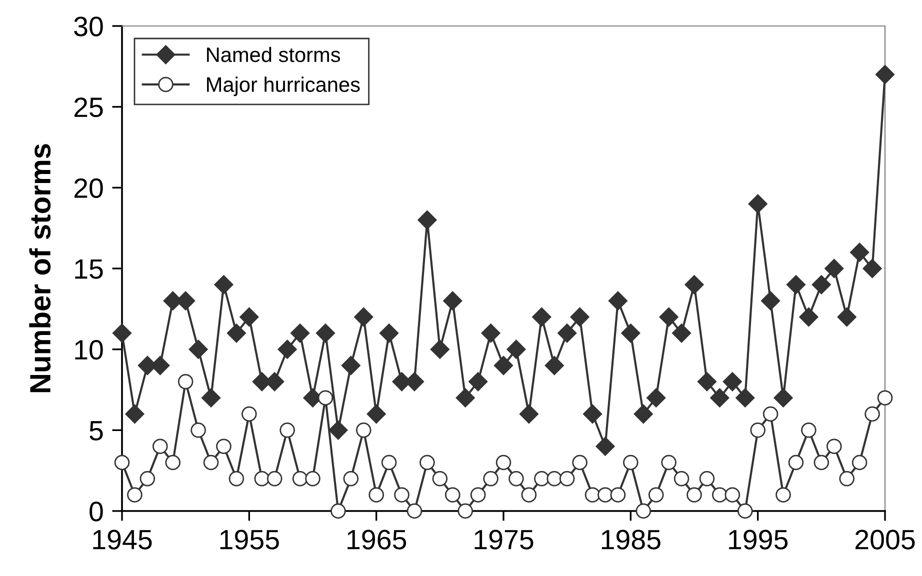 This screenshot has width=922, height=576. What do you see at coordinates (631, 540) in the screenshot?
I see `x-tick-label: 1985` at bounding box center [631, 540].